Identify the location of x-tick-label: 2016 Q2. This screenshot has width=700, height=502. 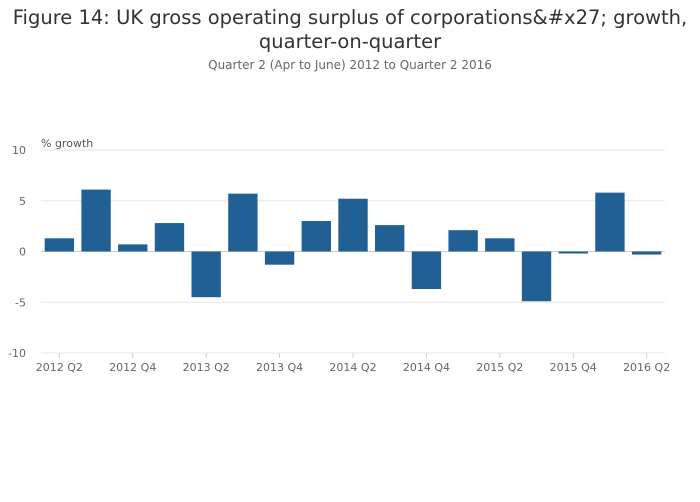
(646, 367).